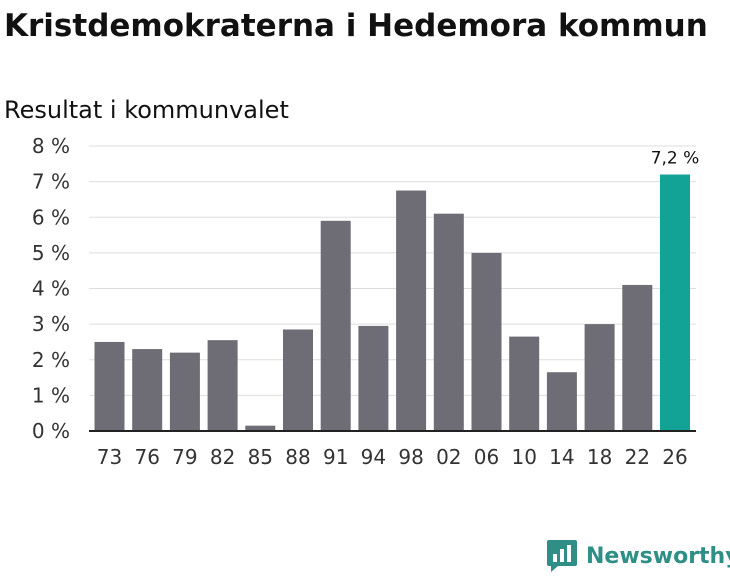 The width and height of the screenshot is (730, 576). I want to click on x-tick-label: 79, so click(184, 457).